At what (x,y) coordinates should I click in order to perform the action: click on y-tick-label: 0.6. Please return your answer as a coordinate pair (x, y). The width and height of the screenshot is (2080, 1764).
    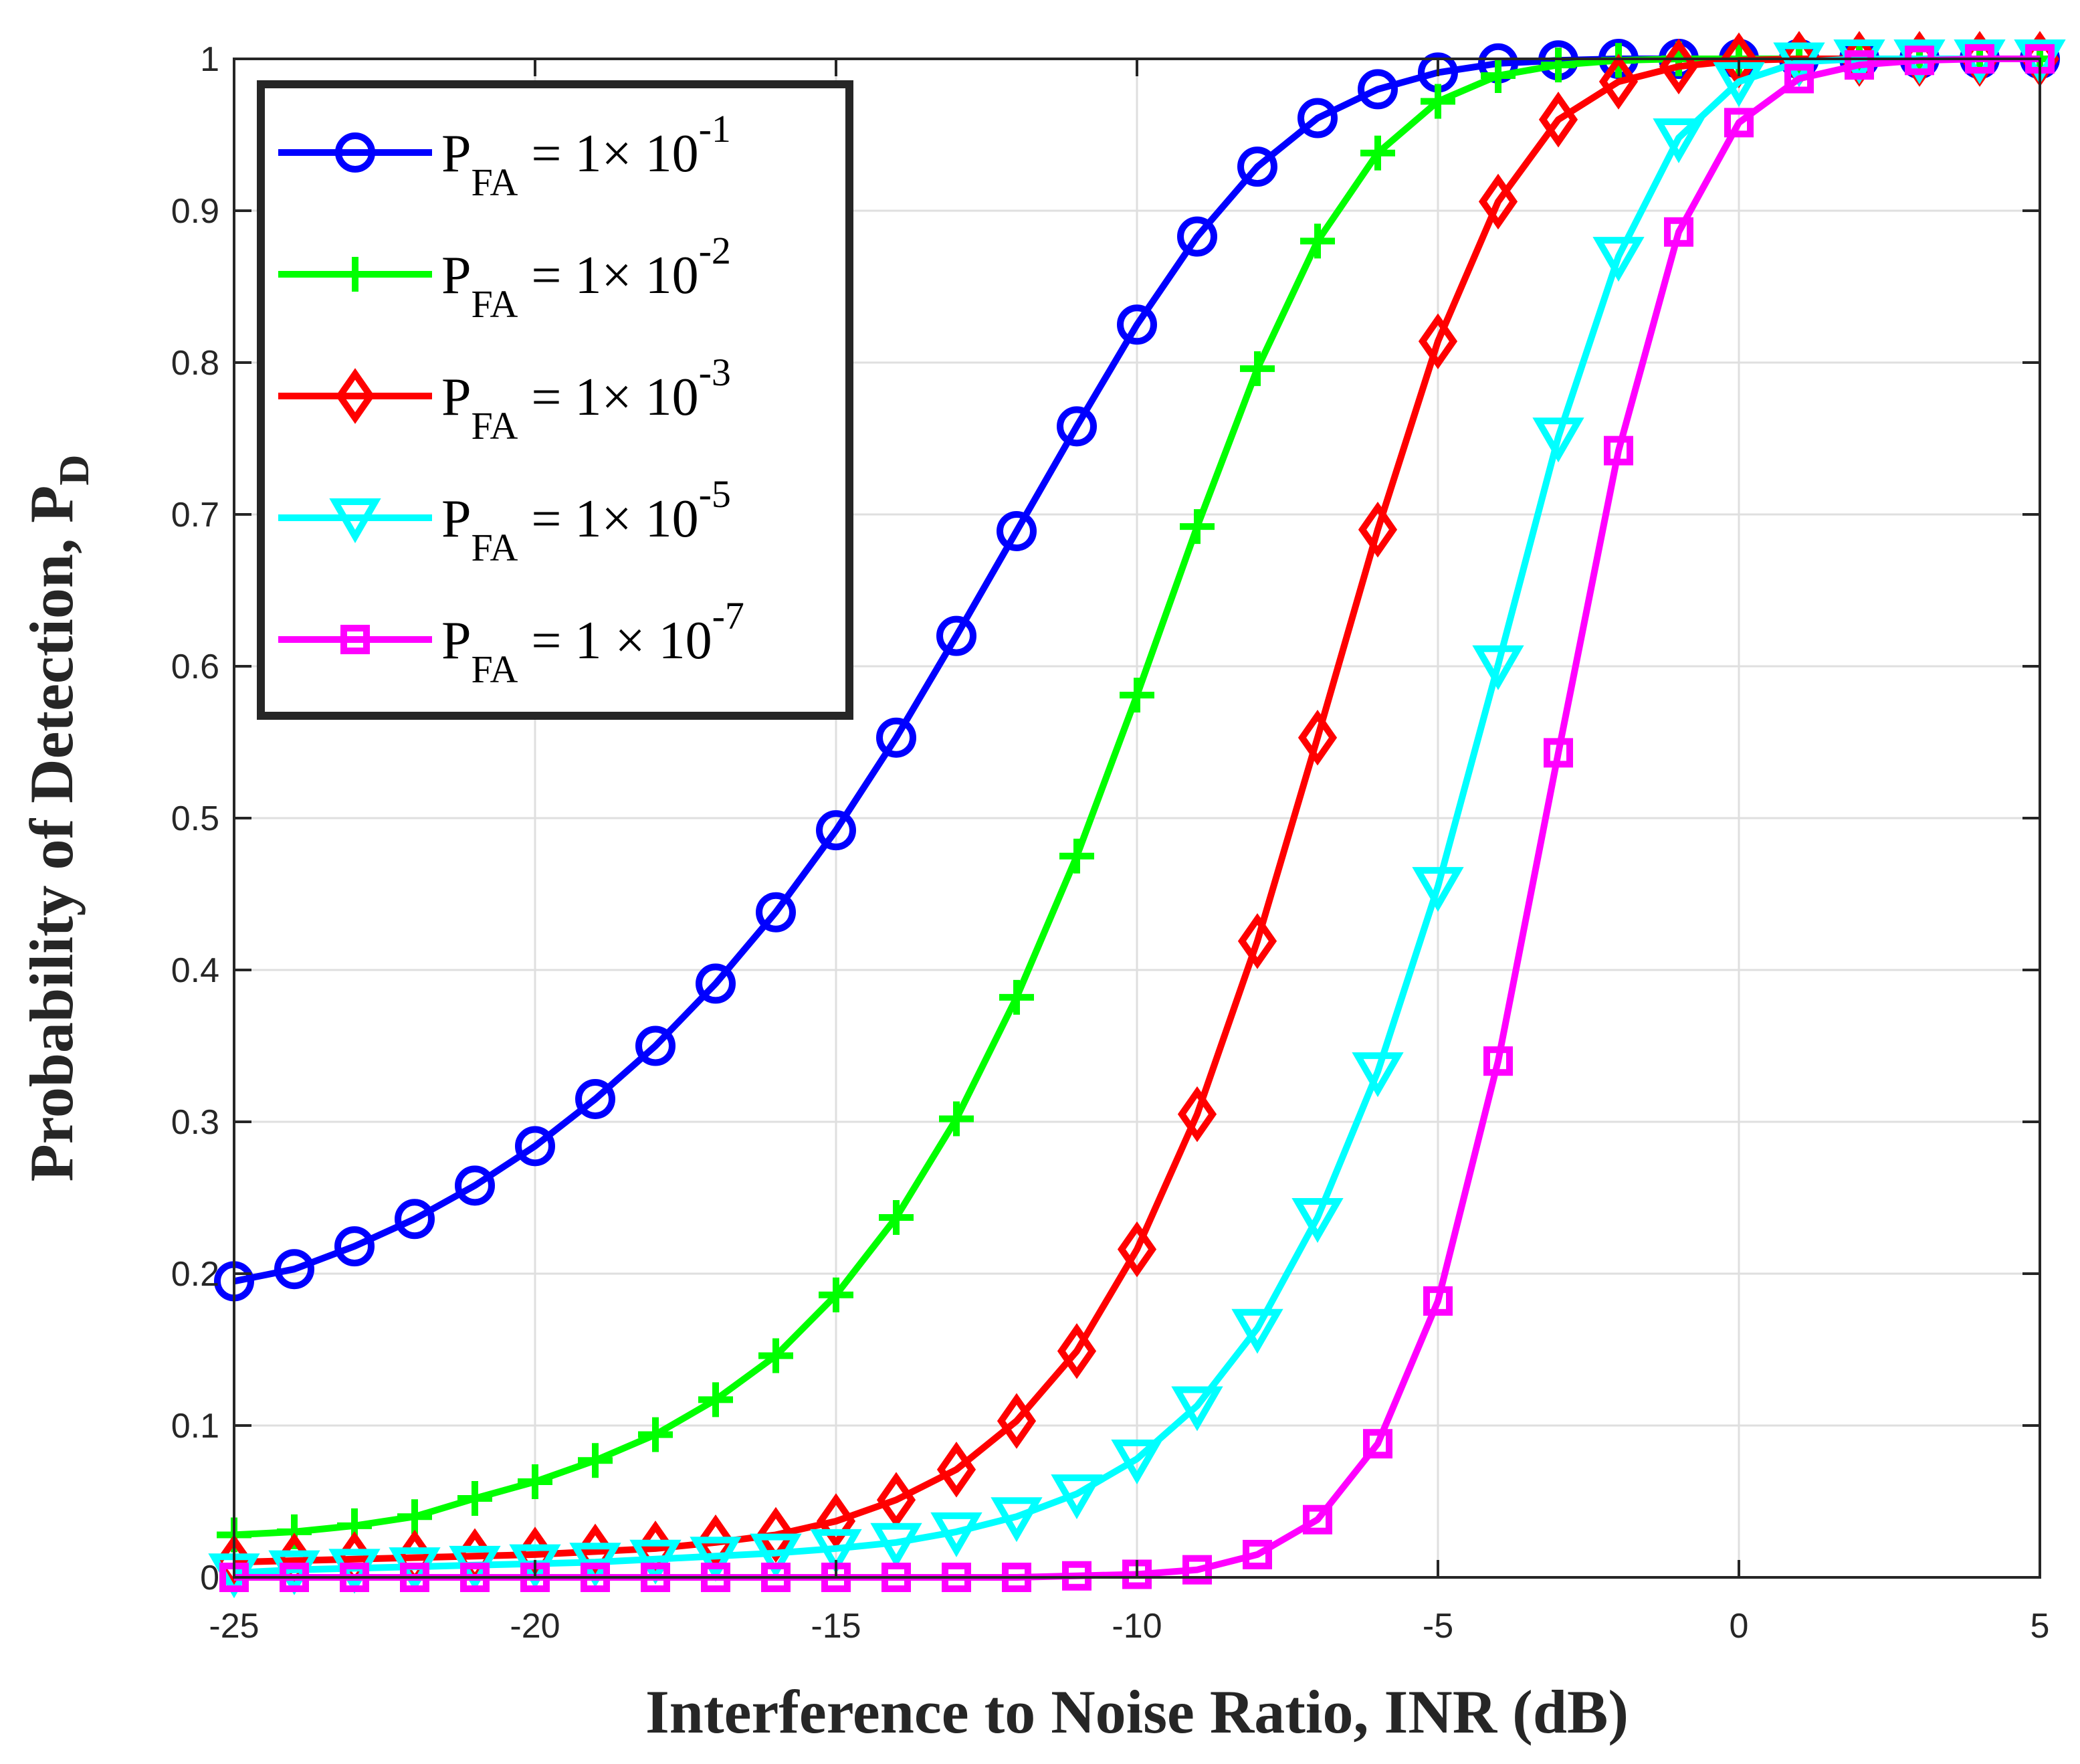
    Looking at the image, I should click on (195, 667).